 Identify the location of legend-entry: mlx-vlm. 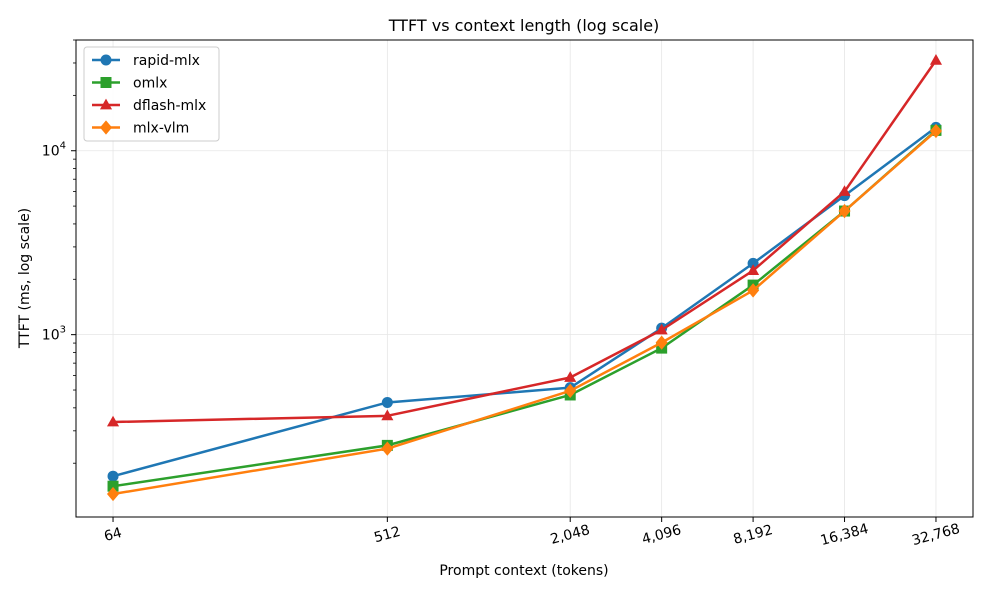
(140, 128).